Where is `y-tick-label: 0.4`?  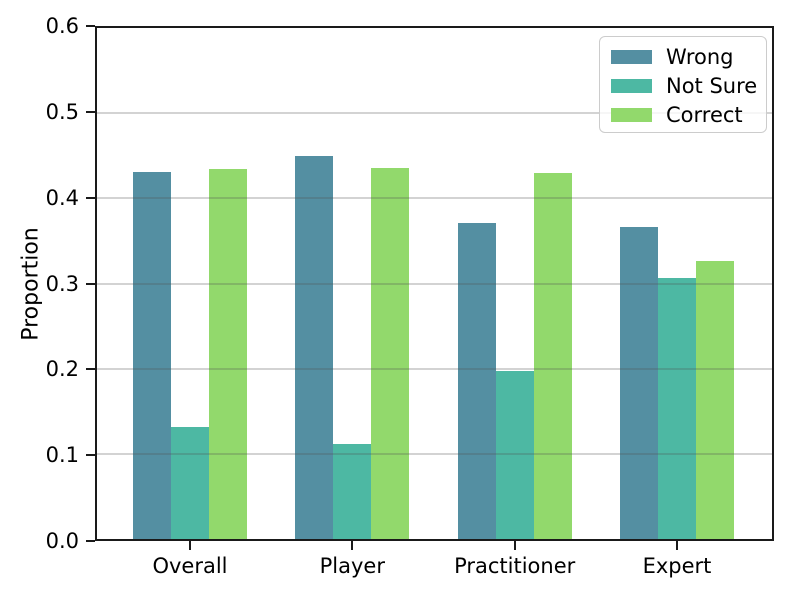 y-tick-label: 0.4 is located at coordinates (62, 197).